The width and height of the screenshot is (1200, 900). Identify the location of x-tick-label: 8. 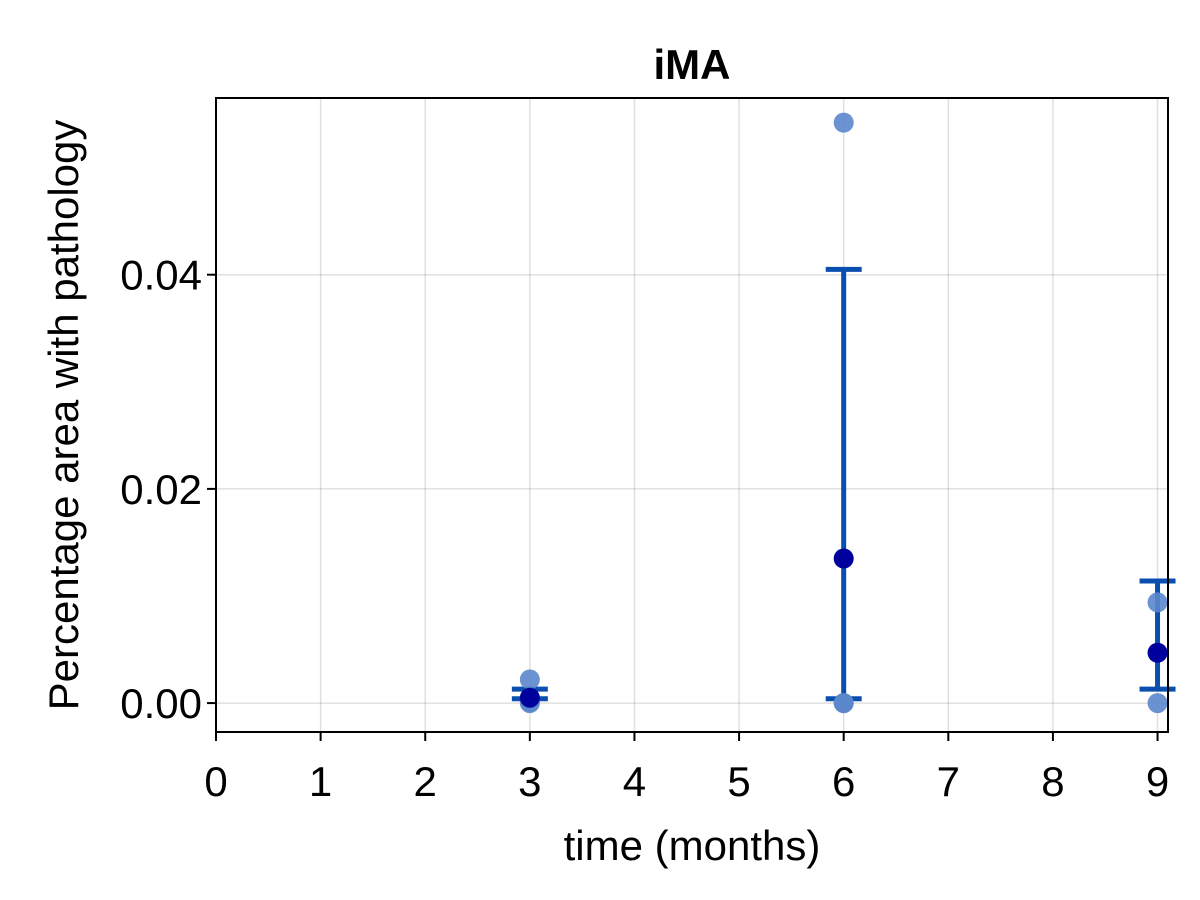
(1052, 781).